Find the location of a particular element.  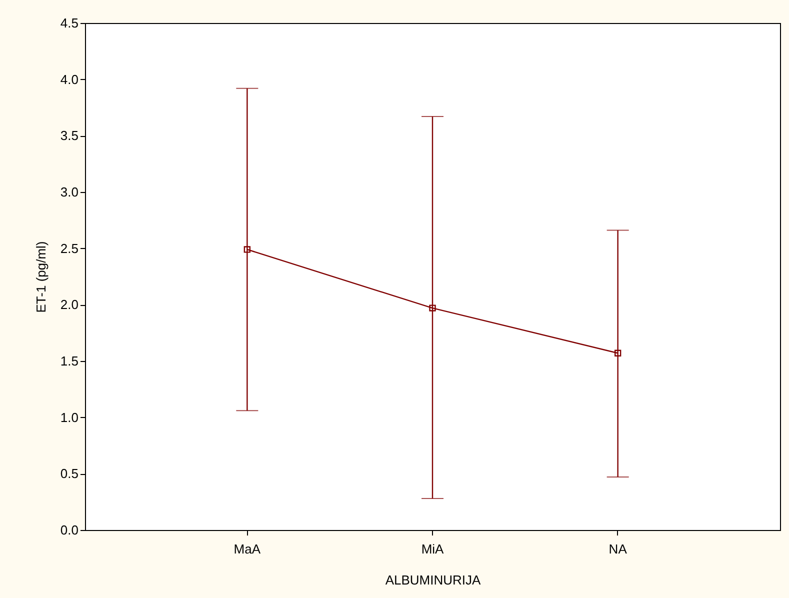

y-tick-label: 0.0 is located at coordinates (69, 530).